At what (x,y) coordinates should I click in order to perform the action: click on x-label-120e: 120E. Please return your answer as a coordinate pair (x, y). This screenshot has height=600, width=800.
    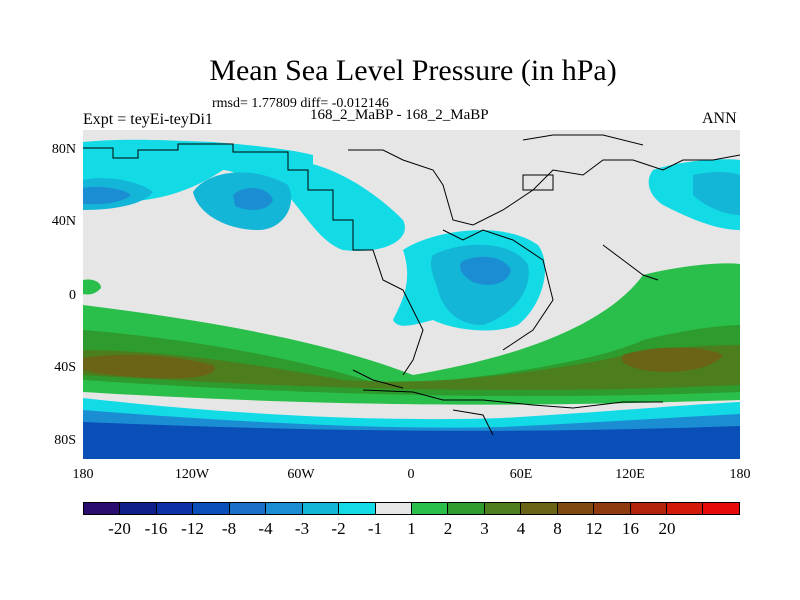
    Looking at the image, I should click on (630, 474).